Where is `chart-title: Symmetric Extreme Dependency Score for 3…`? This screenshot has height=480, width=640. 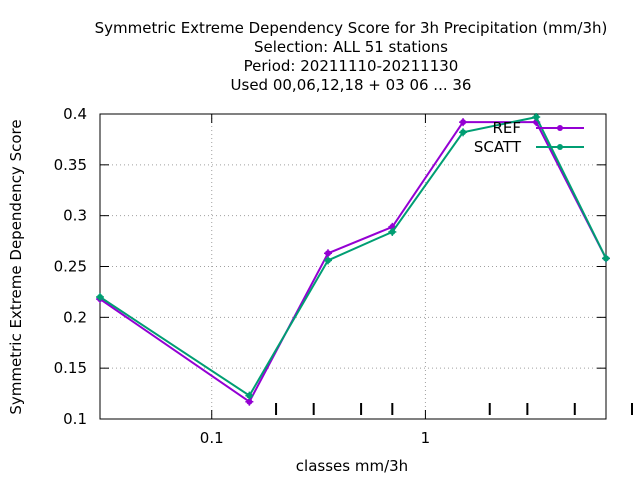 chart-title: Symmetric Extreme Dependency Score for 3… is located at coordinates (351, 56).